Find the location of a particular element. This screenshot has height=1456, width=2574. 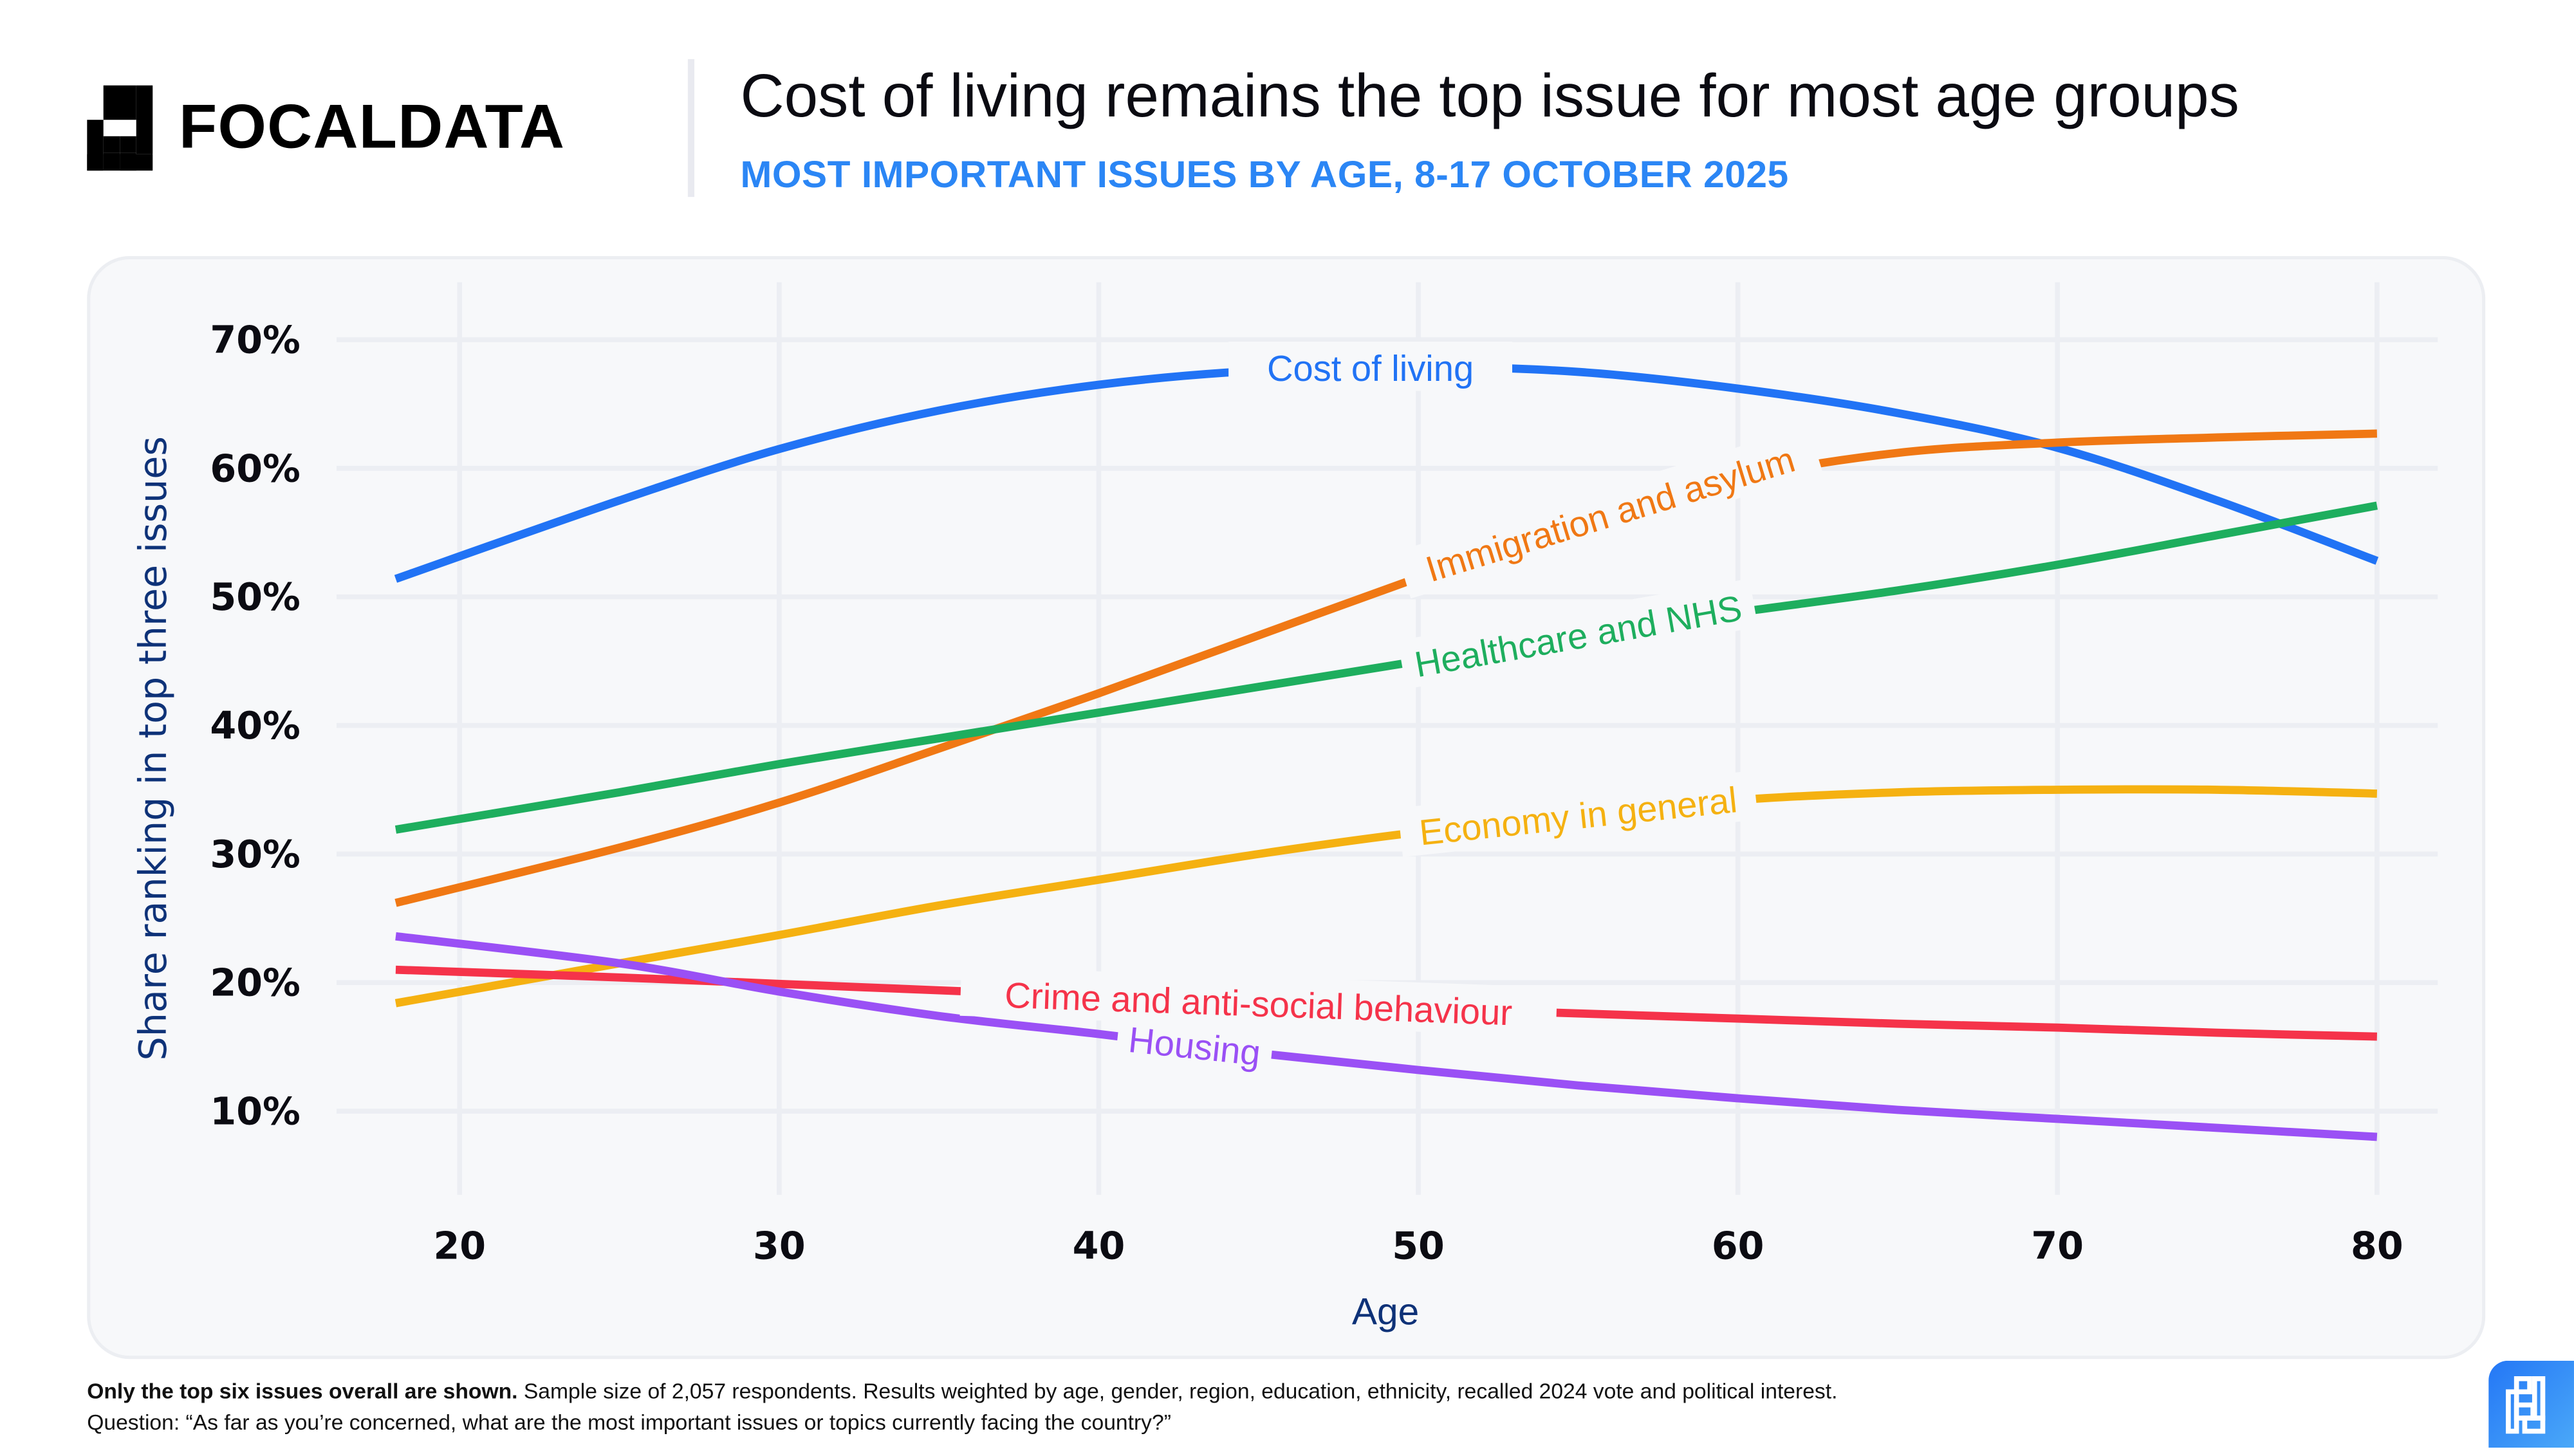

x-tick-label: 80 is located at coordinates (2377, 1246).